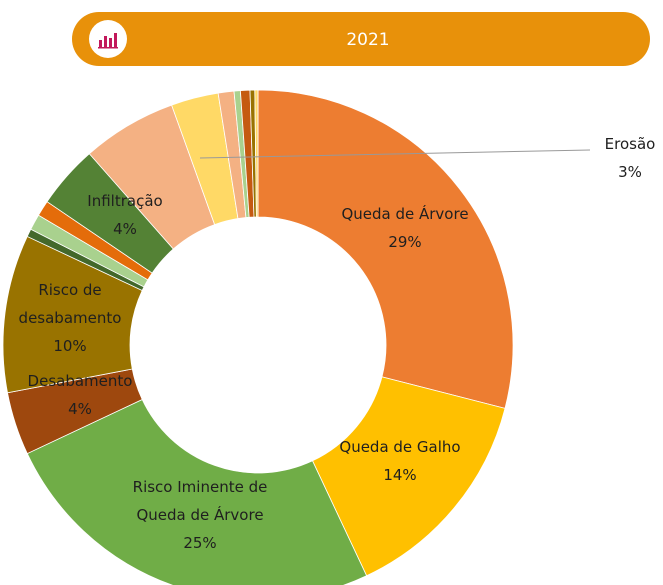 The height and width of the screenshot is (585, 663). Describe the element at coordinates (400, 447) in the screenshot. I see `category-label: Queda de Galho` at that location.